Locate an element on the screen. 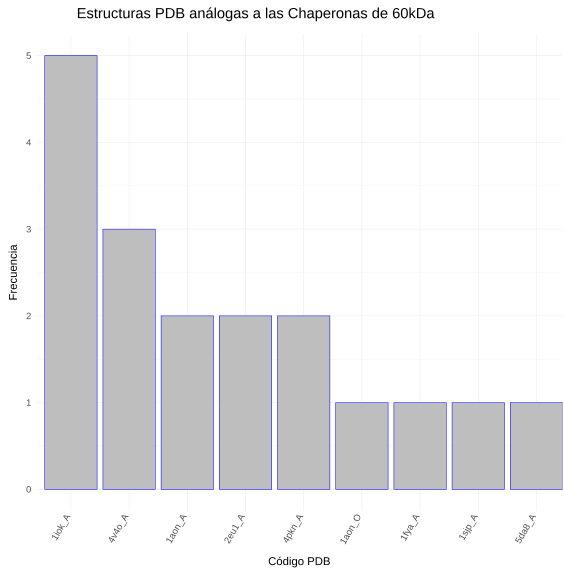 Image resolution: width=564 pixels, height=568 pixels. y-tick-label: 2 is located at coordinates (28, 316).